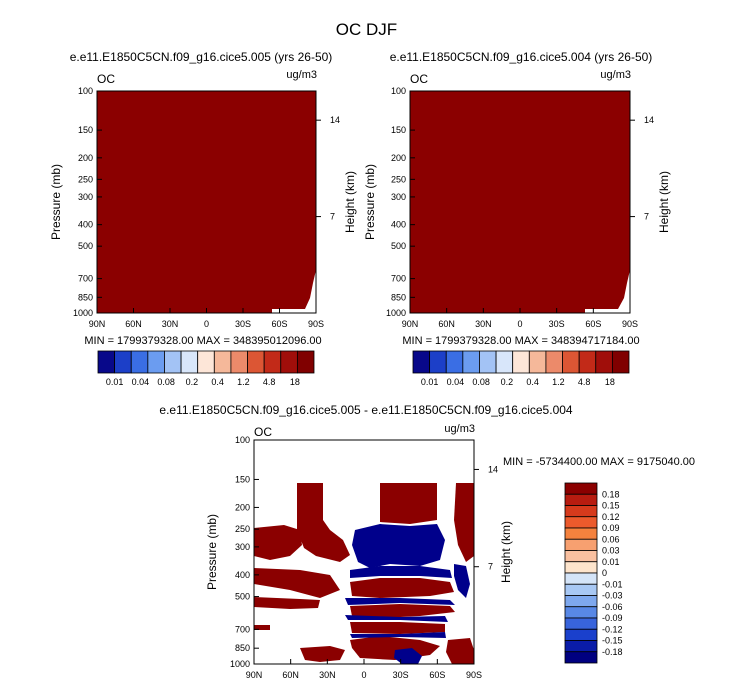 The width and height of the screenshot is (733, 688). I want to click on x-tick-label: 90N, so click(97, 324).